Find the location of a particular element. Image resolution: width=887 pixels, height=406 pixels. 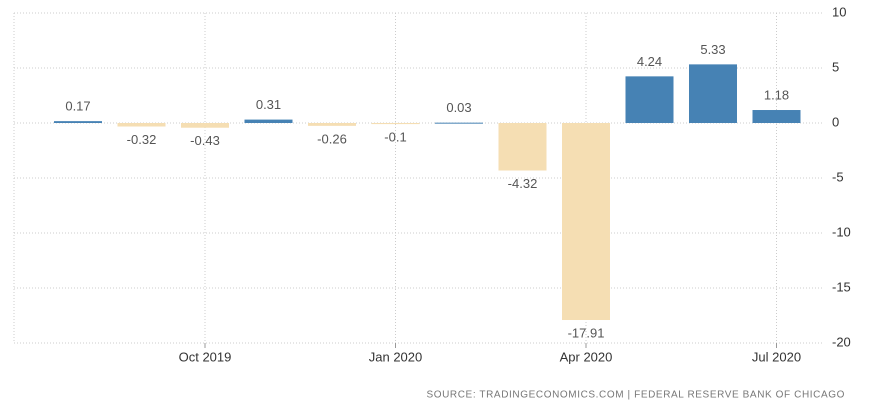

y-tick-label: 0 is located at coordinates (835, 121).